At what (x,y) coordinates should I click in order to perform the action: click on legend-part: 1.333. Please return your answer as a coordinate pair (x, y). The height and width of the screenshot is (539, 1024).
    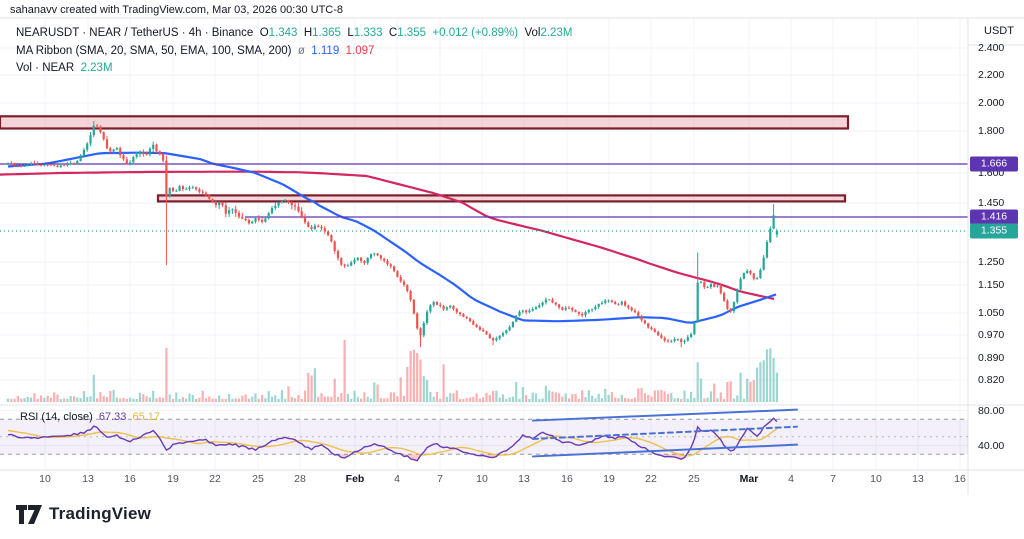
    Looking at the image, I should click on (371, 33).